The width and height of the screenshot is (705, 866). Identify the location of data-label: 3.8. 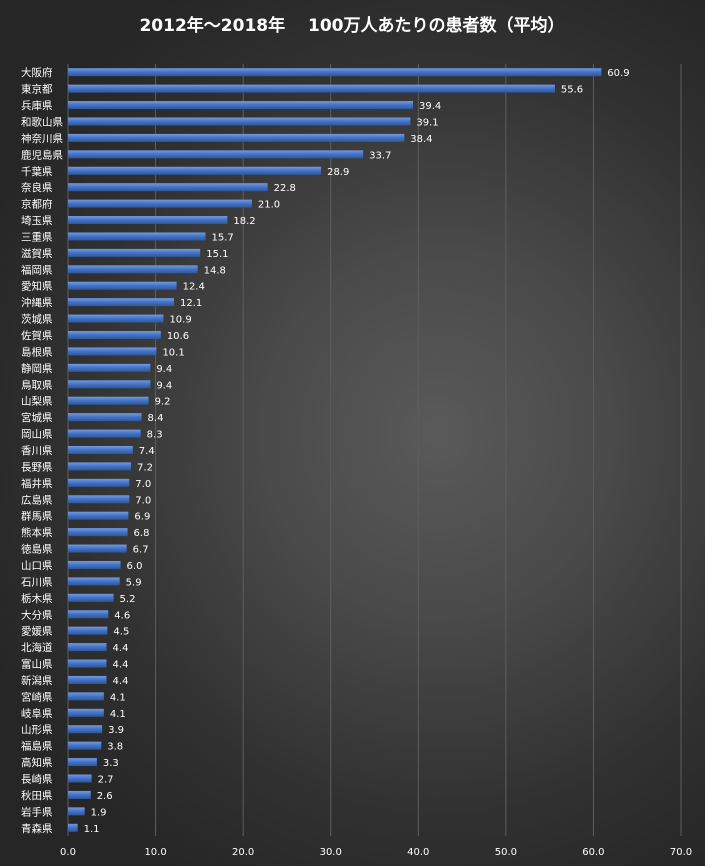
(115, 747).